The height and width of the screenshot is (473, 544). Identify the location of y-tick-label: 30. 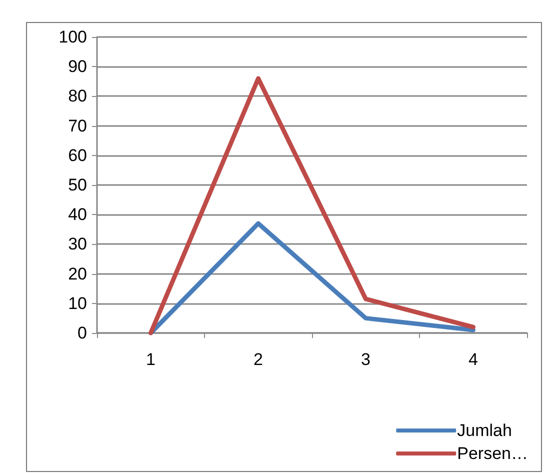
(77, 244).